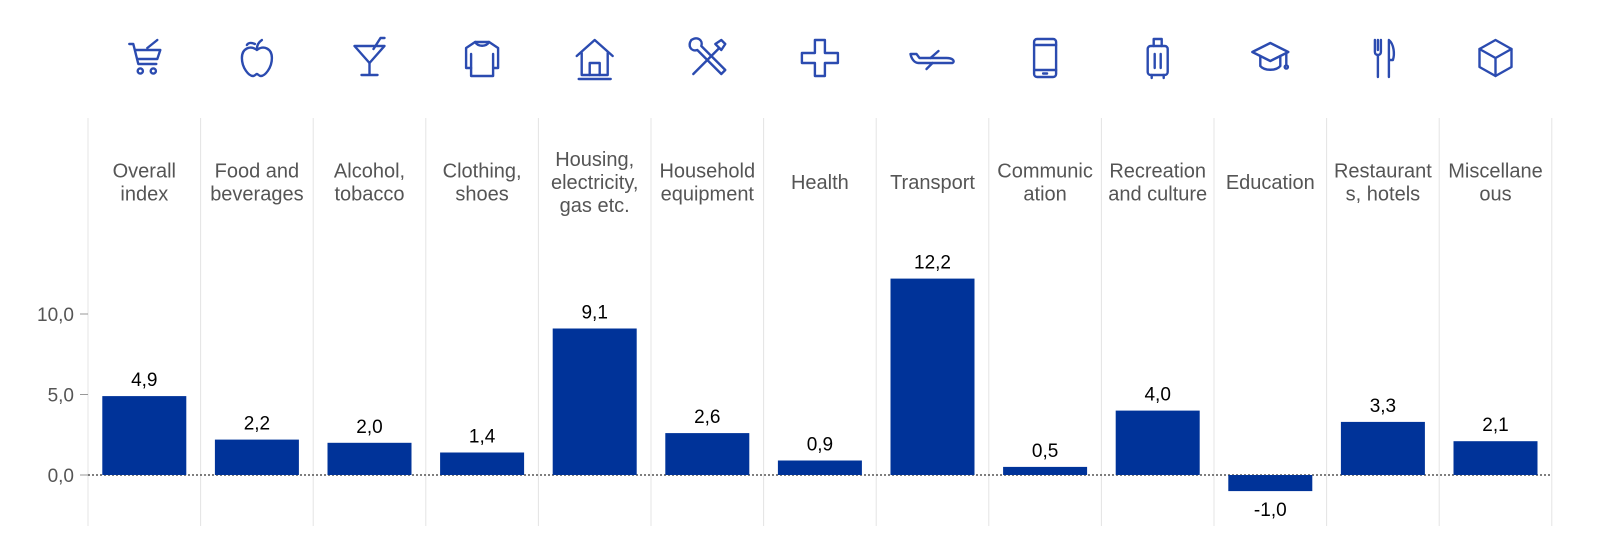 This screenshot has width=1606, height=550. What do you see at coordinates (256, 183) in the screenshot?
I see `category-label: Food and beverages` at bounding box center [256, 183].